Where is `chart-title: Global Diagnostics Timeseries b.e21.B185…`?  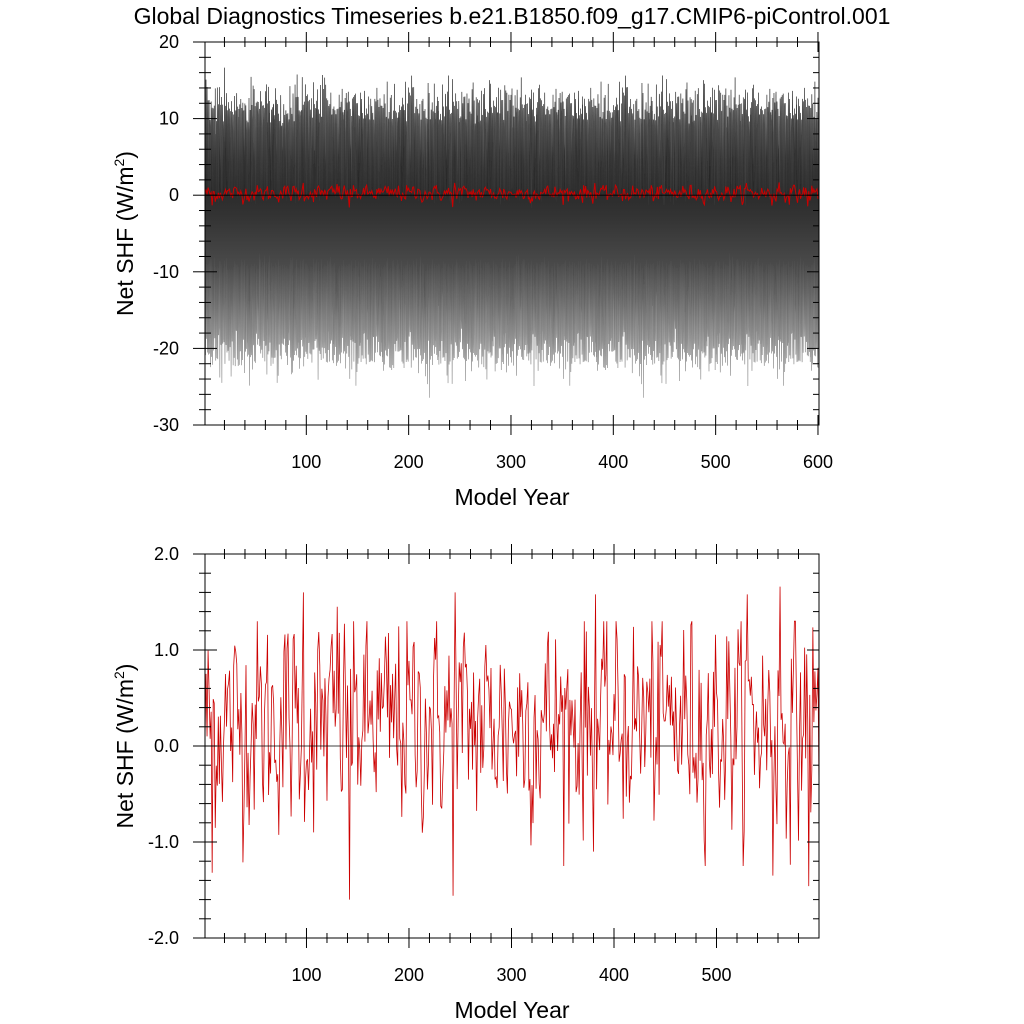 chart-title: Global Diagnostics Timeseries b.e21.B185… is located at coordinates (512, 16).